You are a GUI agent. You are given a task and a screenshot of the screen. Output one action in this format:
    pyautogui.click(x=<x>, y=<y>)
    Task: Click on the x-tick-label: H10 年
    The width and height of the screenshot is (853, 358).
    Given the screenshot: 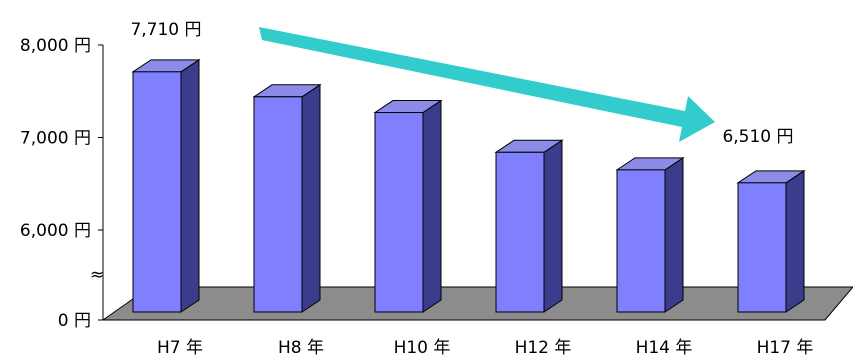 What is the action you would take?
    pyautogui.click(x=422, y=348)
    